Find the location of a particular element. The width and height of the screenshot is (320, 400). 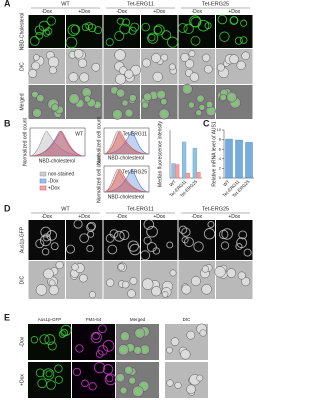

column-label: Merged is located at coordinates (138, 319).